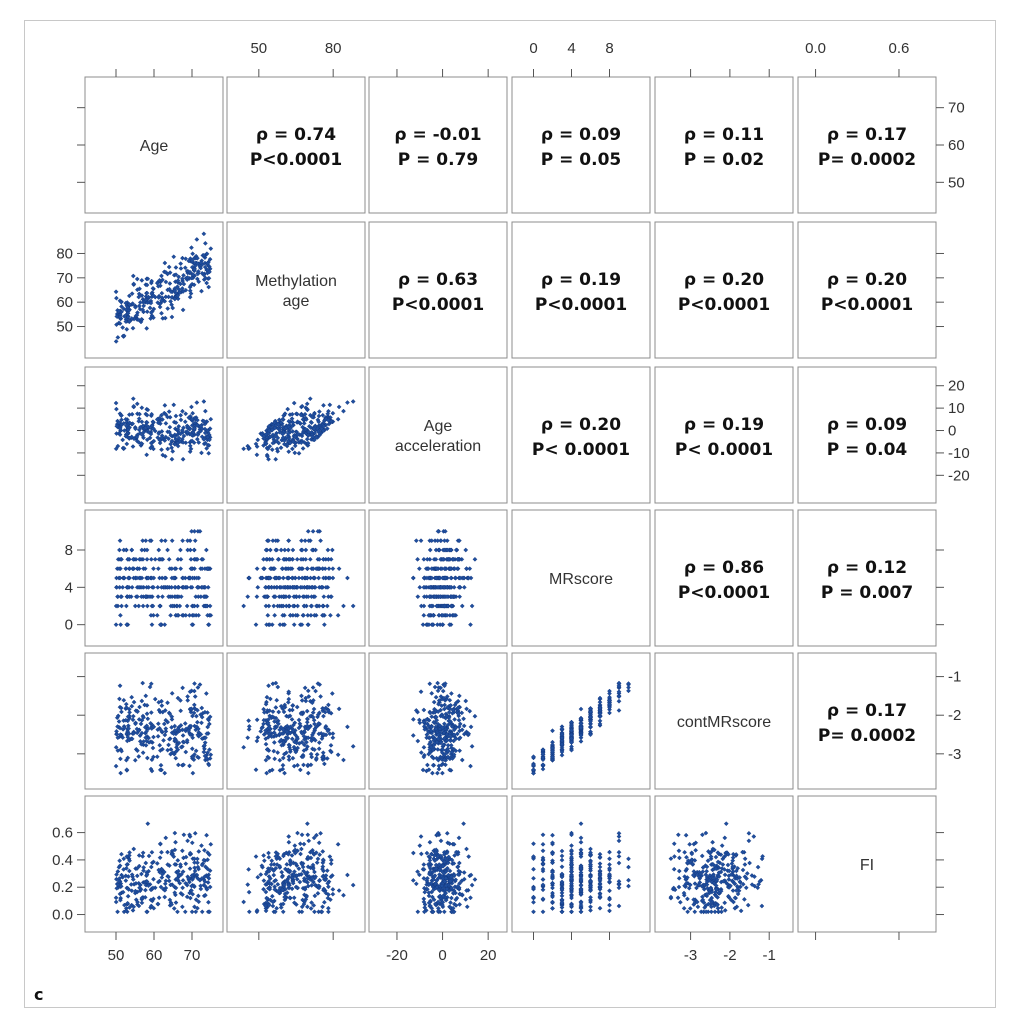  Describe the element at coordinates (867, 721) in the screenshot. I see `panel-r4-c5` at that location.